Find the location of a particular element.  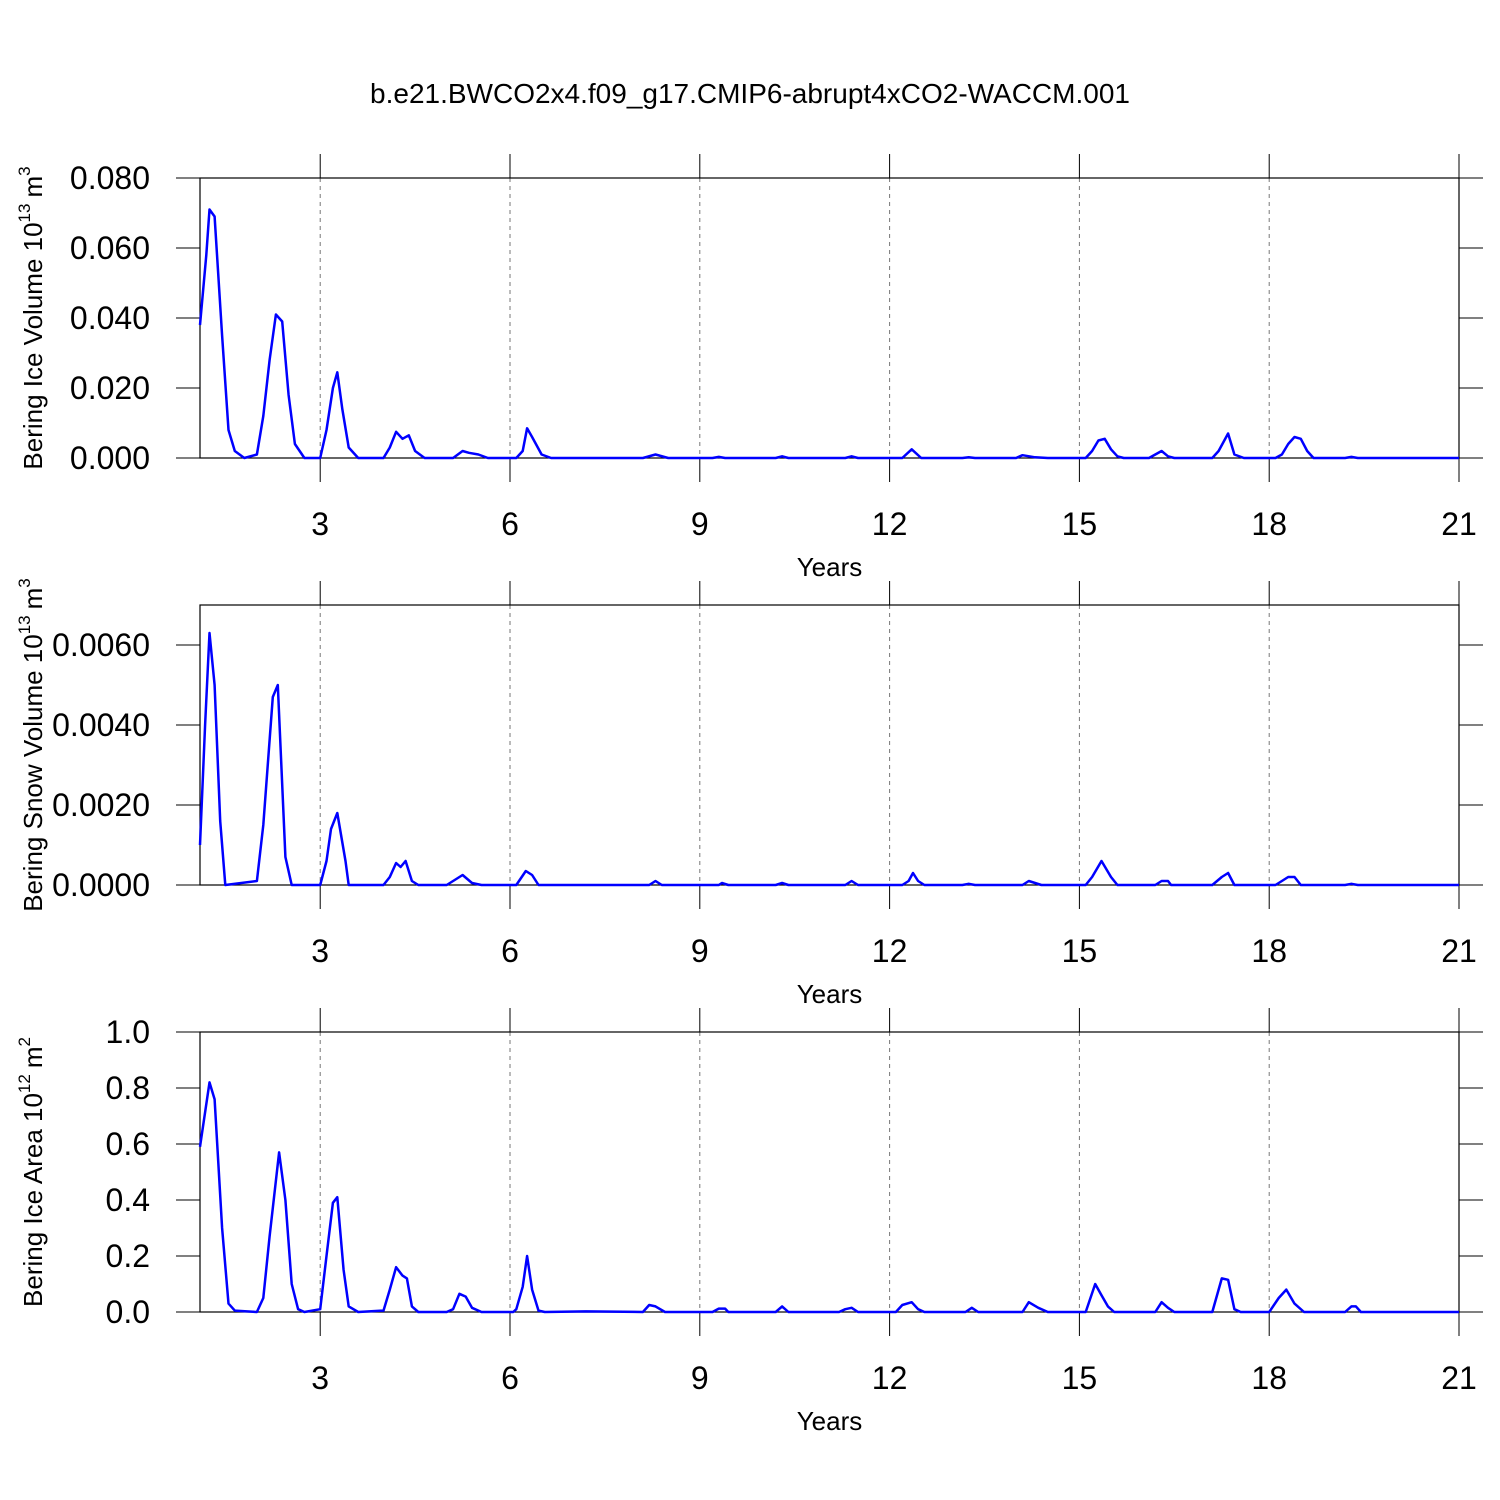

y-axis-label: Bering Snow Volume 1013 m3 is located at coordinates (31, 745).